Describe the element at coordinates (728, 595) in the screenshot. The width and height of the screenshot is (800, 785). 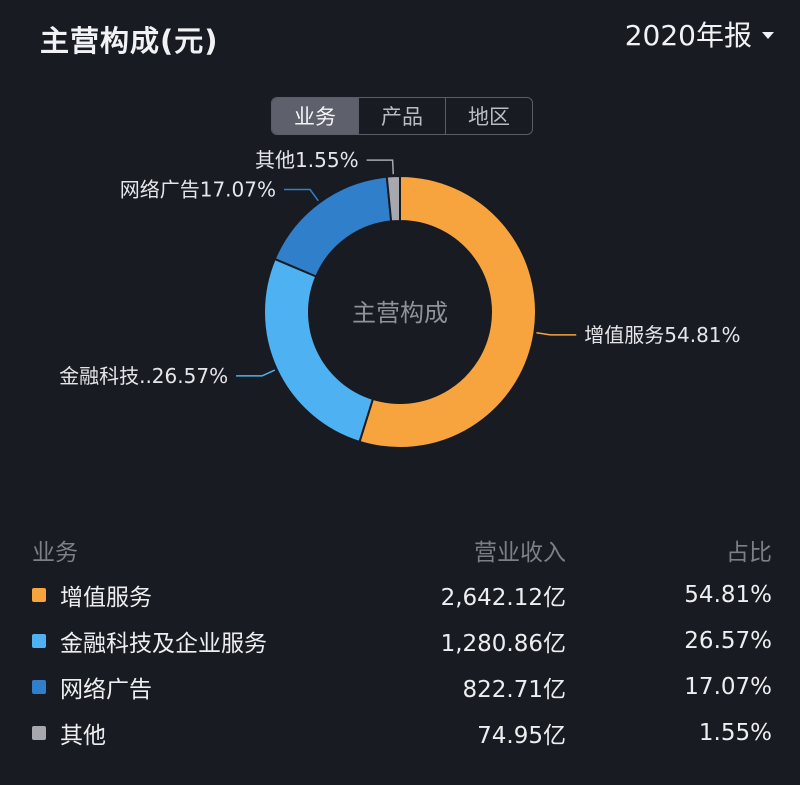
I see `row-share: 54.81%` at that location.